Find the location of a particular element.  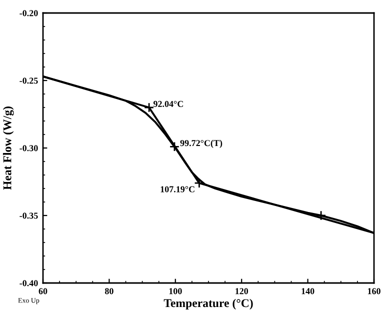

x-tick-label: 140 is located at coordinates (308, 291).